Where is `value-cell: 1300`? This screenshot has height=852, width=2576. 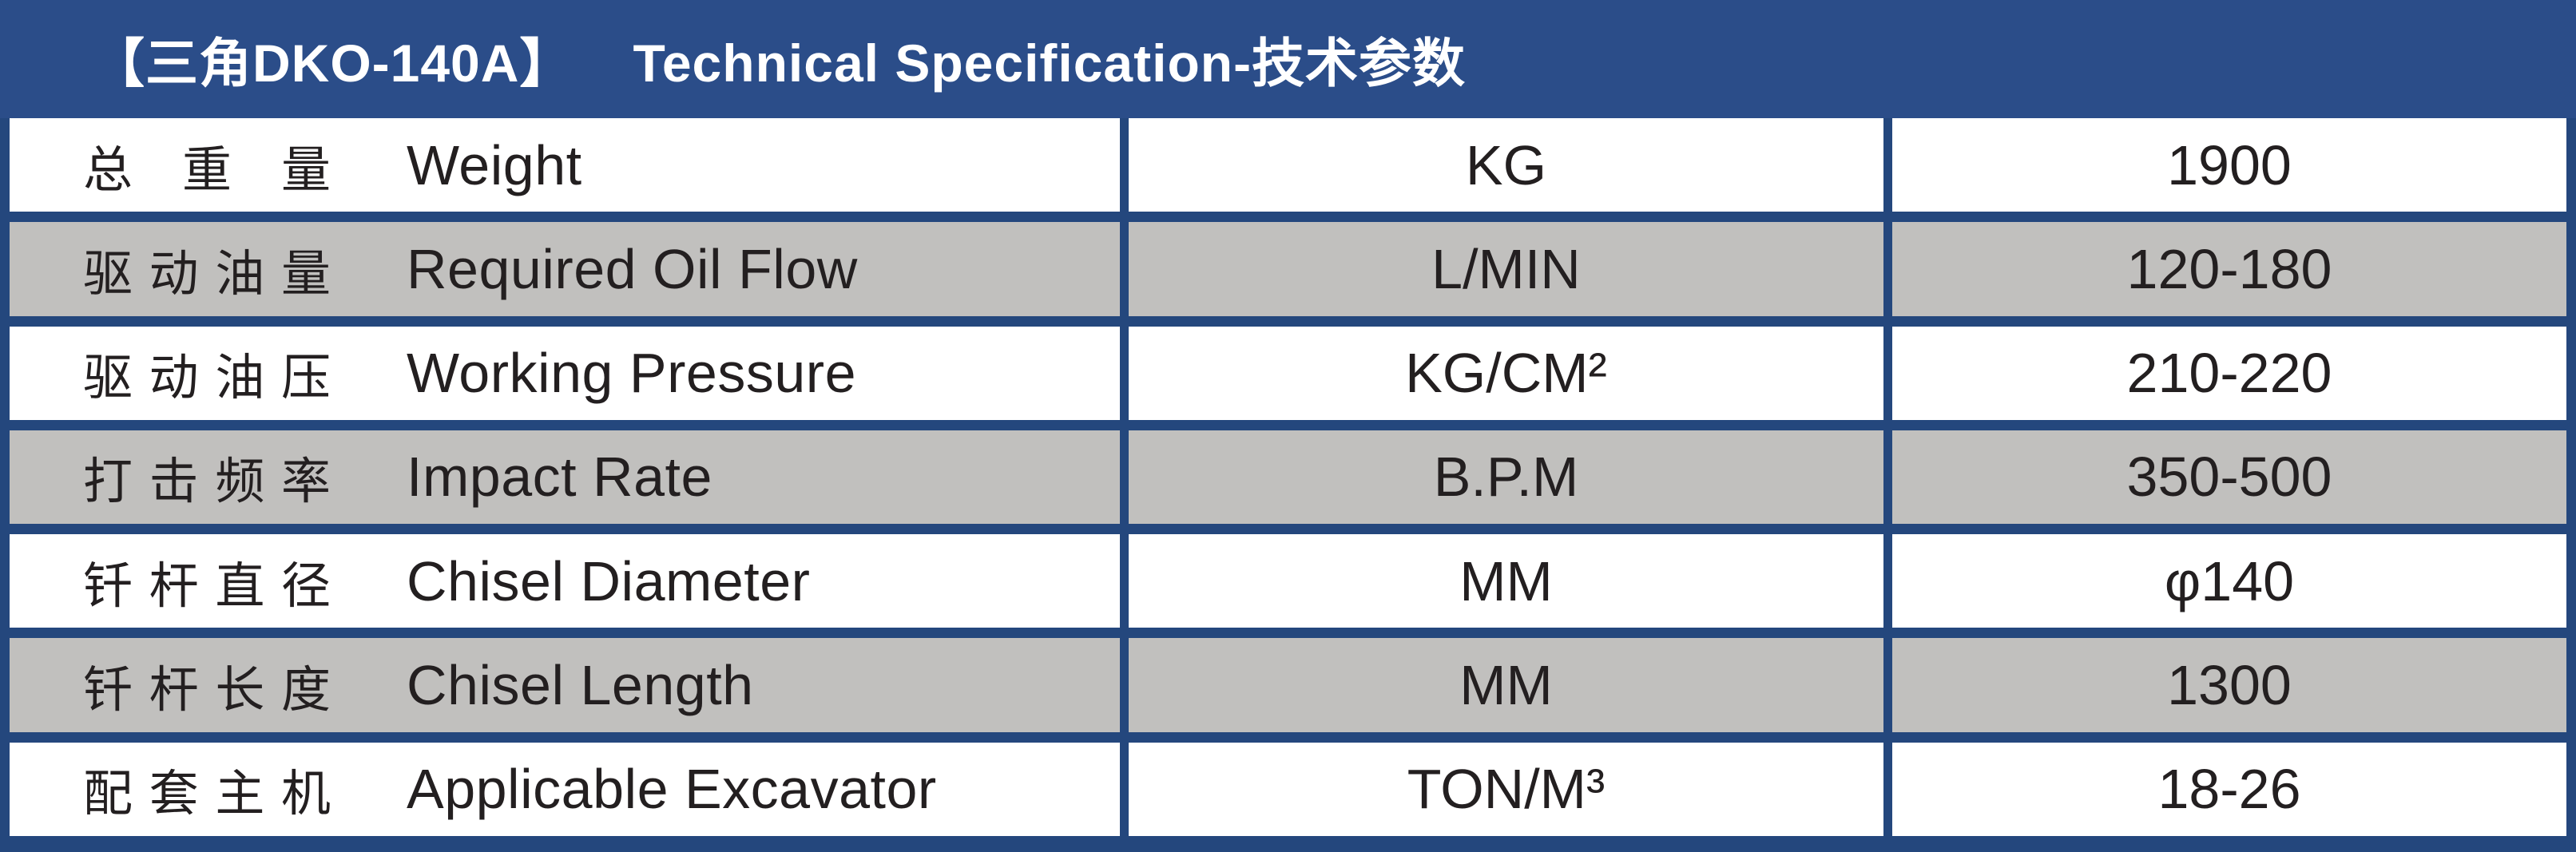 value-cell: 1300 is located at coordinates (2229, 685).